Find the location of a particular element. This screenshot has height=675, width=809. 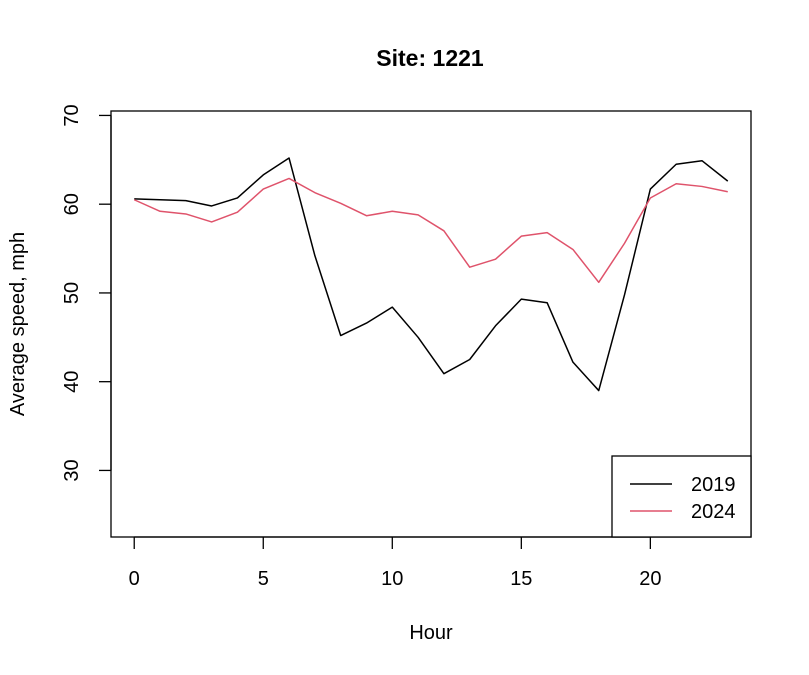

series-line-2024 is located at coordinates (430, 230).